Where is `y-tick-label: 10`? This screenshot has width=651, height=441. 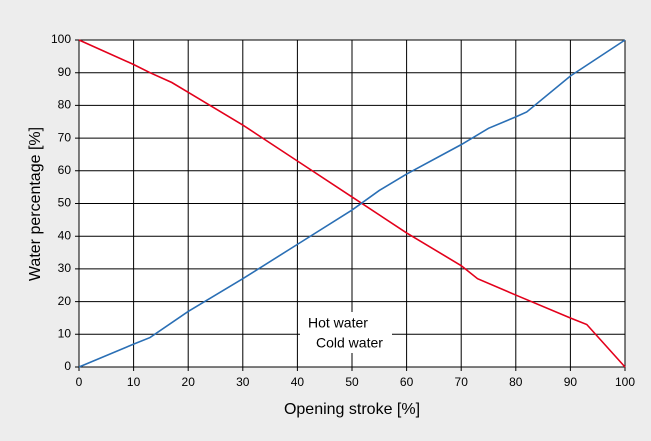
y-tick-label: 10 is located at coordinates (65, 333).